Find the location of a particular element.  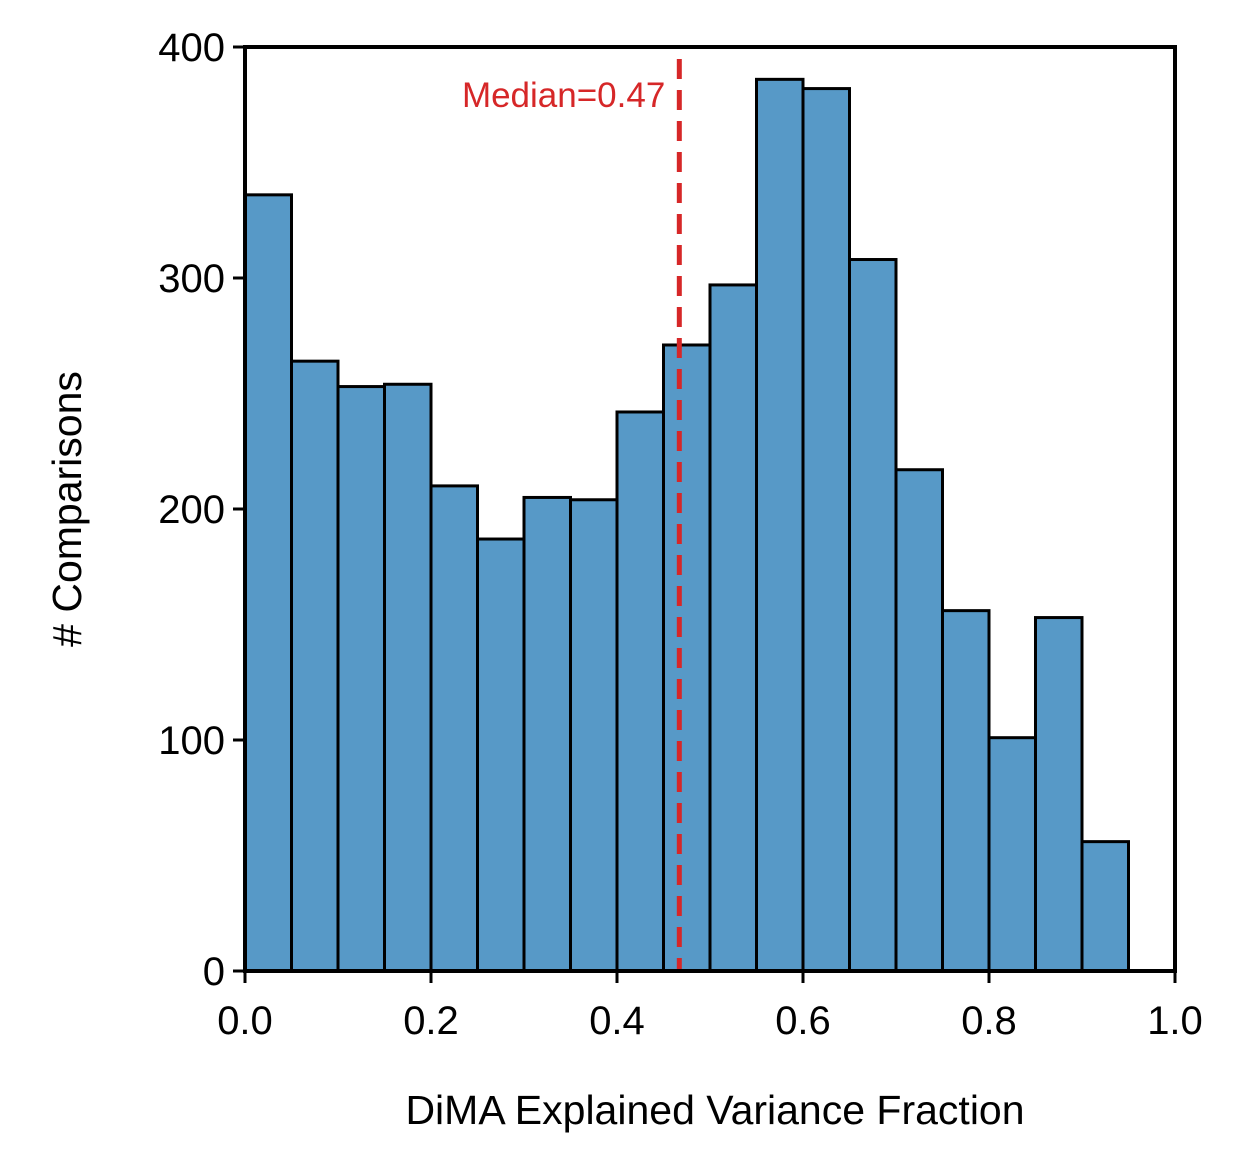

median-label: Median=0.47 is located at coordinates (563, 95).